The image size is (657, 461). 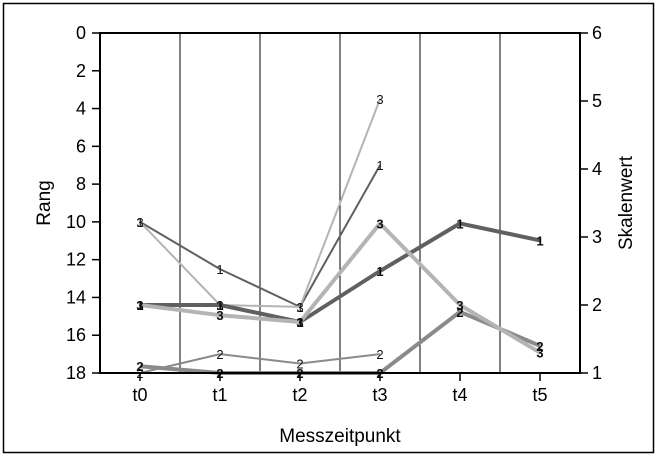 I want to click on left-tick-label: 2, so click(x=81, y=71).